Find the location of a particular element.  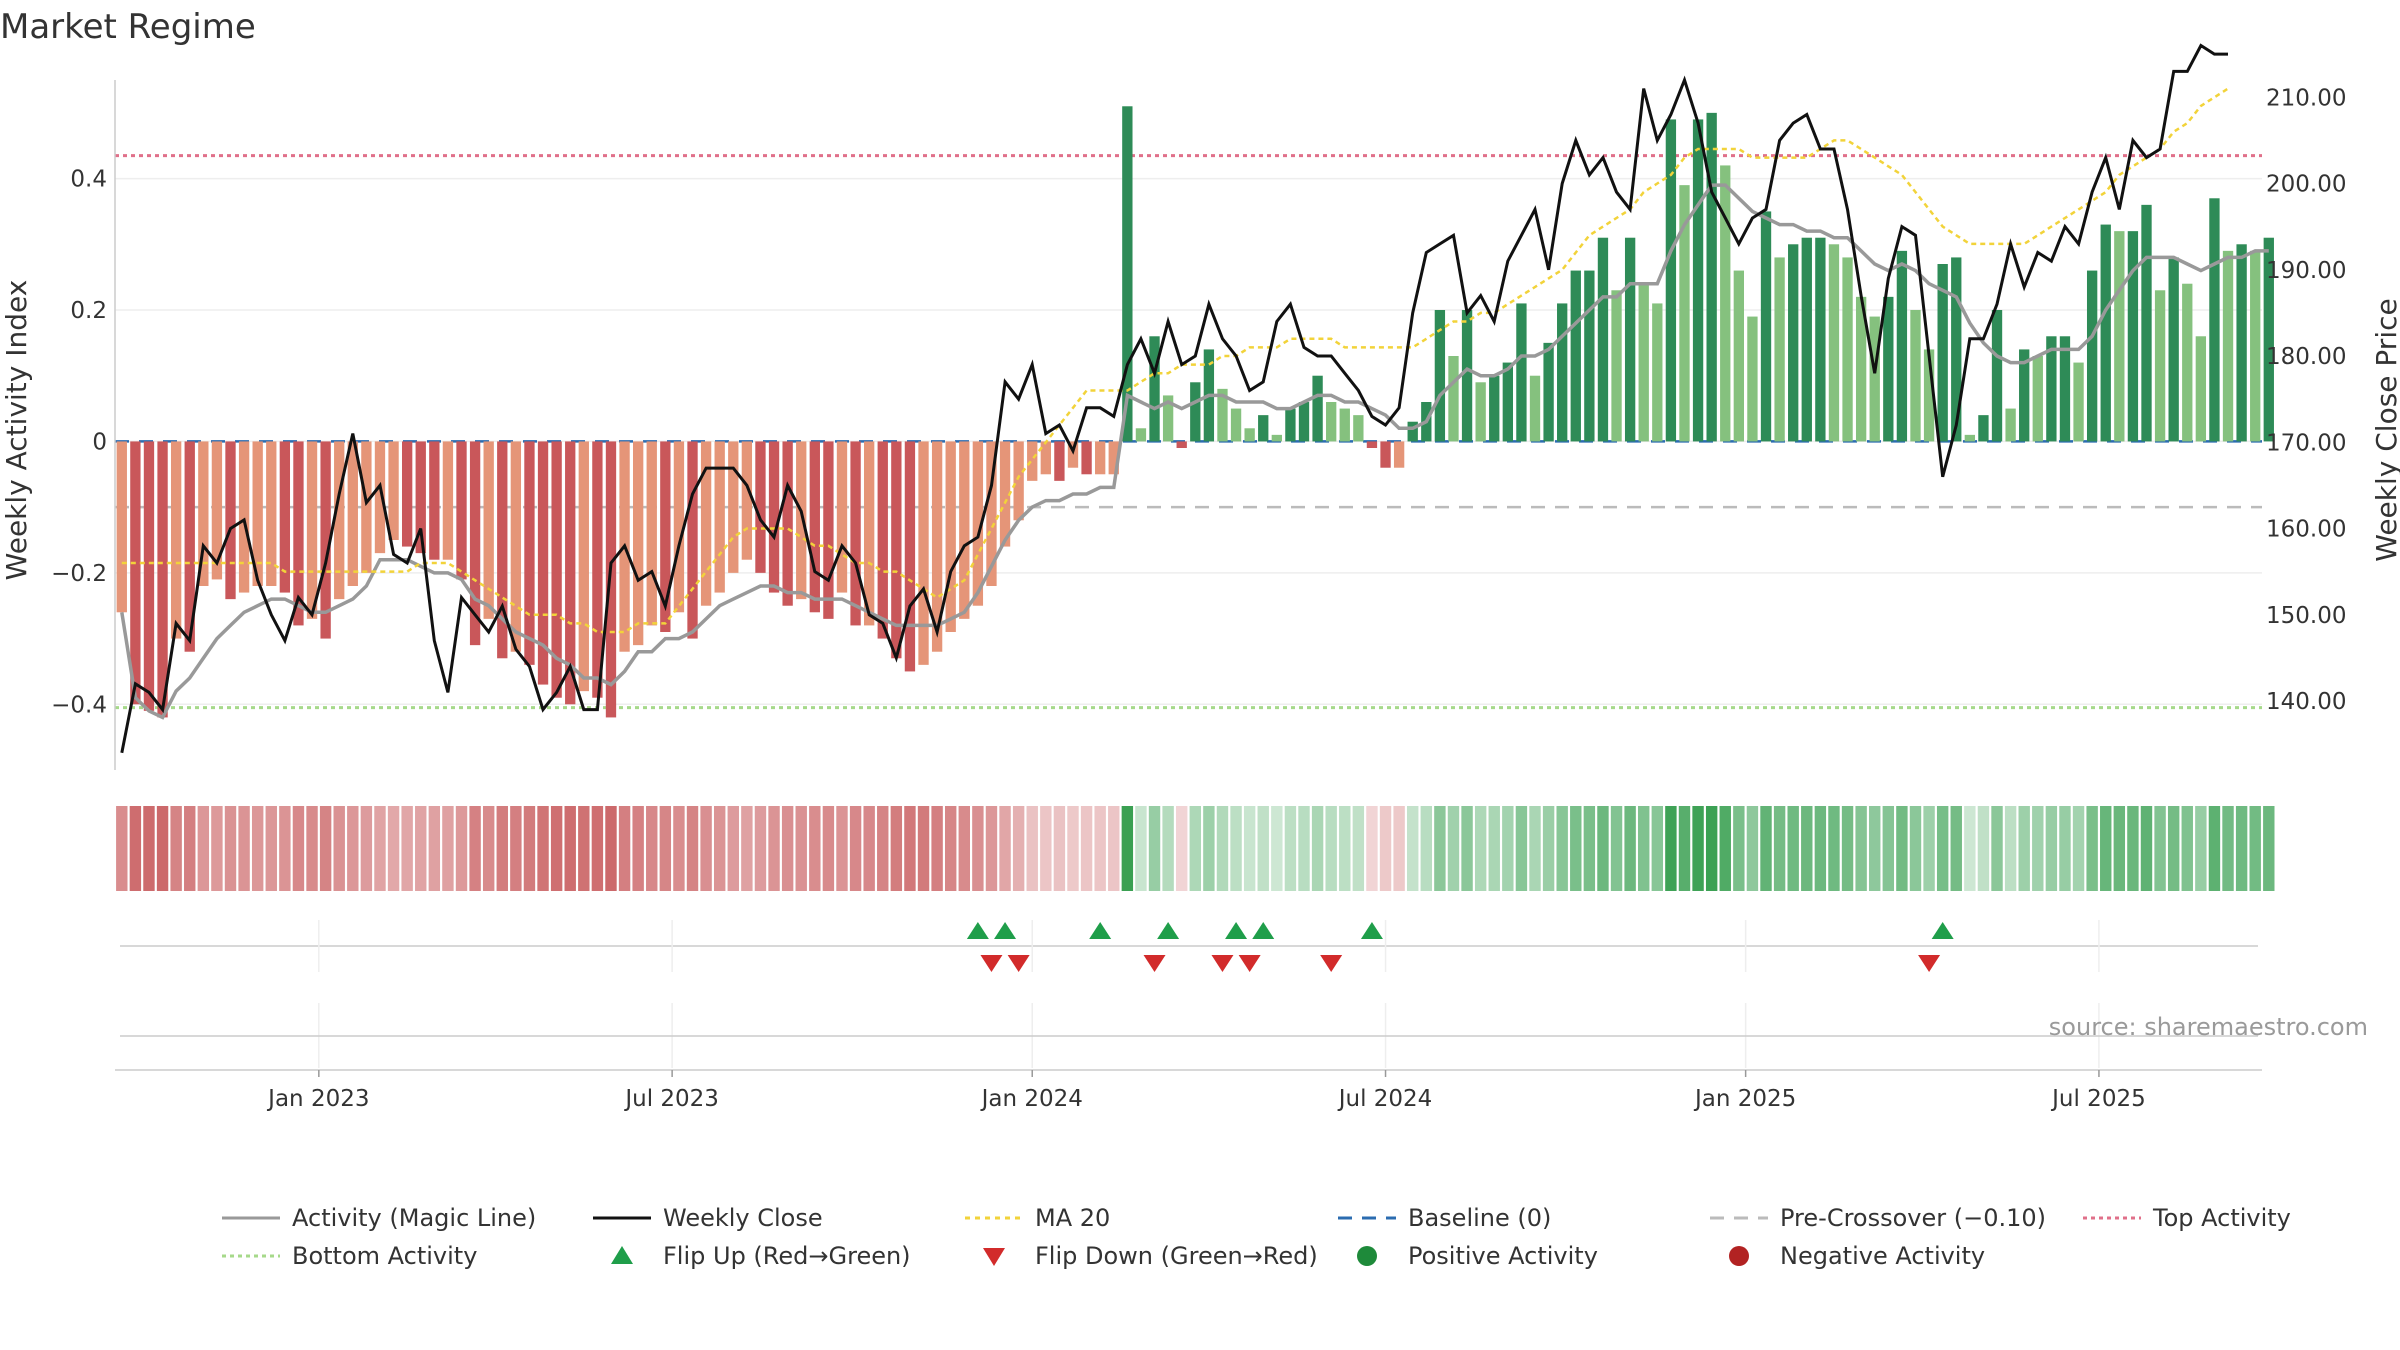

flip-up-marker is located at coordinates (1100, 930).